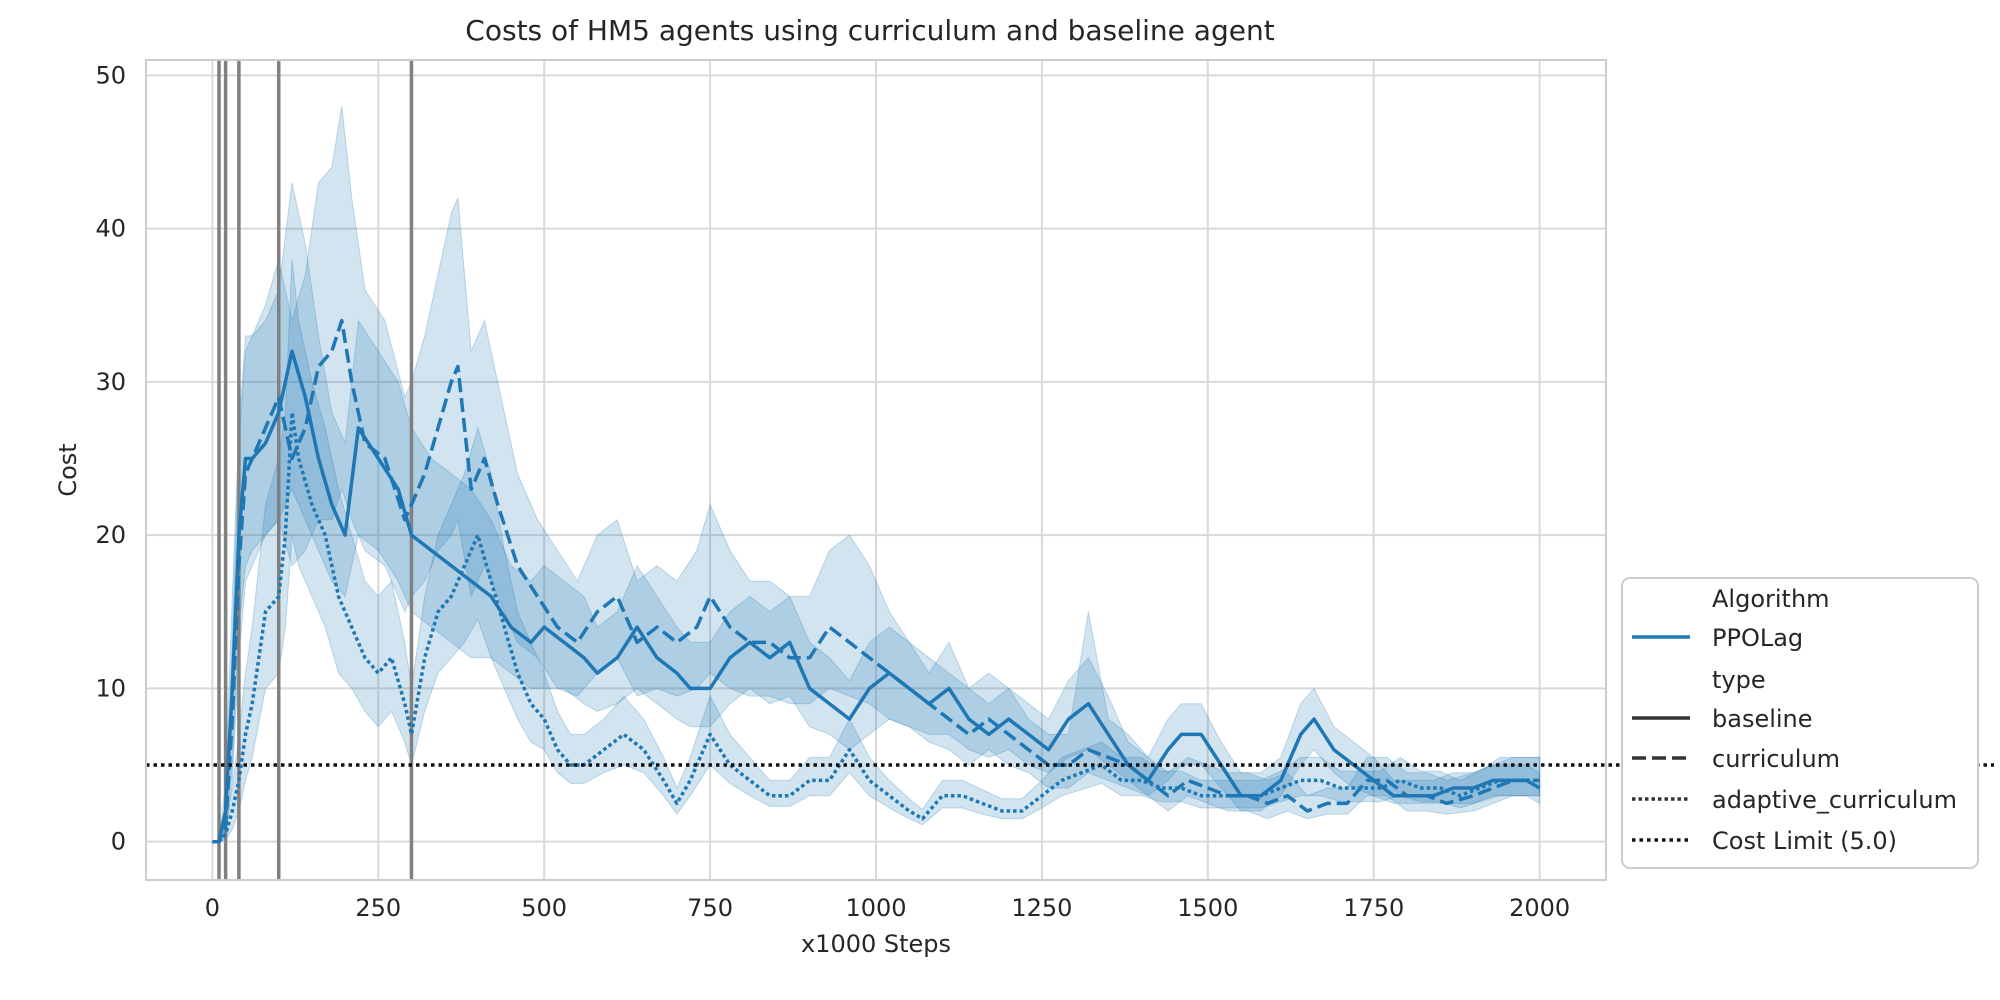 Image resolution: width=2000 pixels, height=1000 pixels. I want to click on y-tick-label: 10, so click(110, 688).